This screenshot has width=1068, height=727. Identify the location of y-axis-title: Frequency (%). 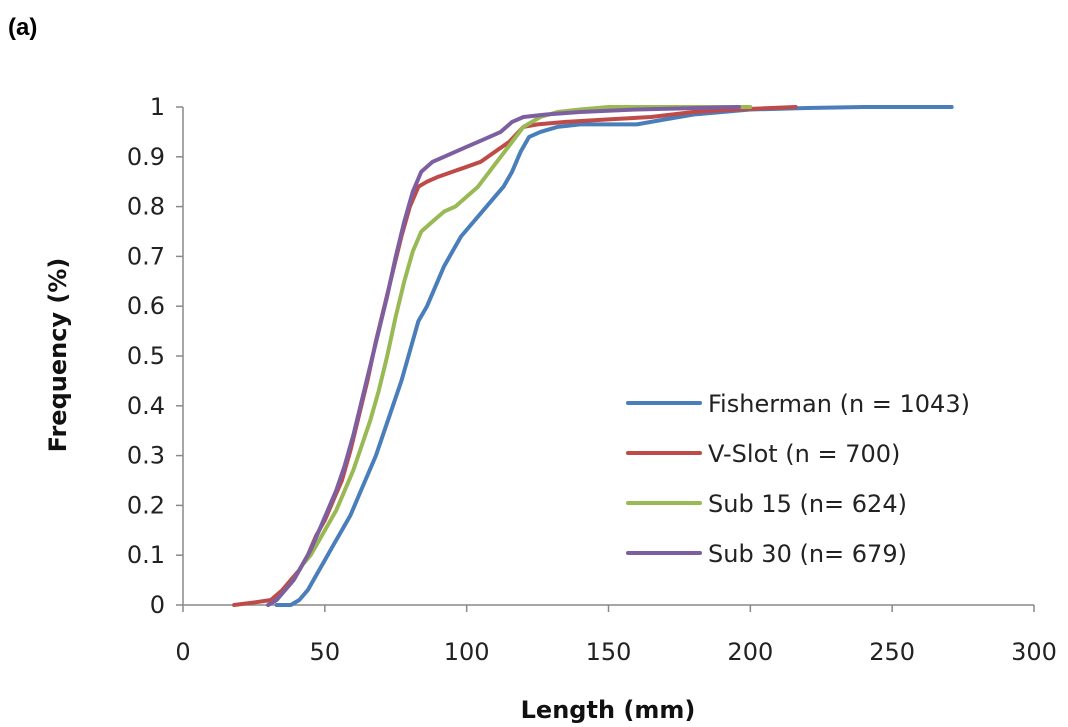
(58, 355).